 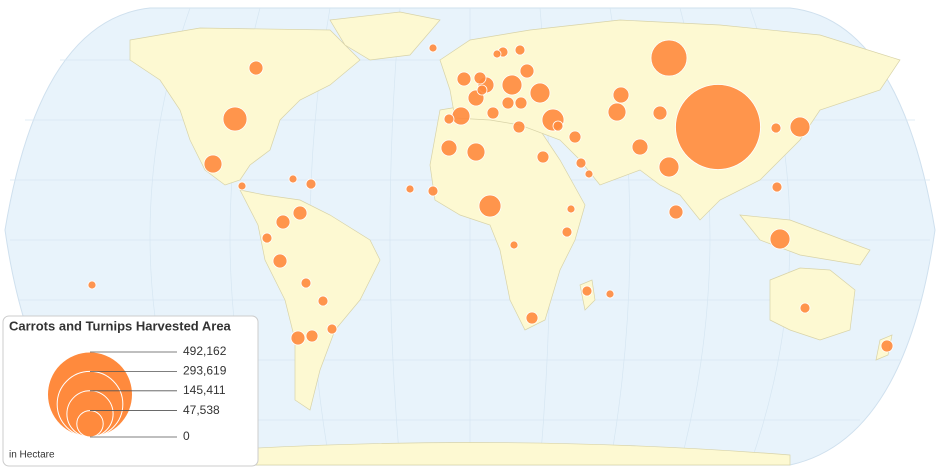 What do you see at coordinates (204, 390) in the screenshot?
I see `legend-label: 145,411` at bounding box center [204, 390].